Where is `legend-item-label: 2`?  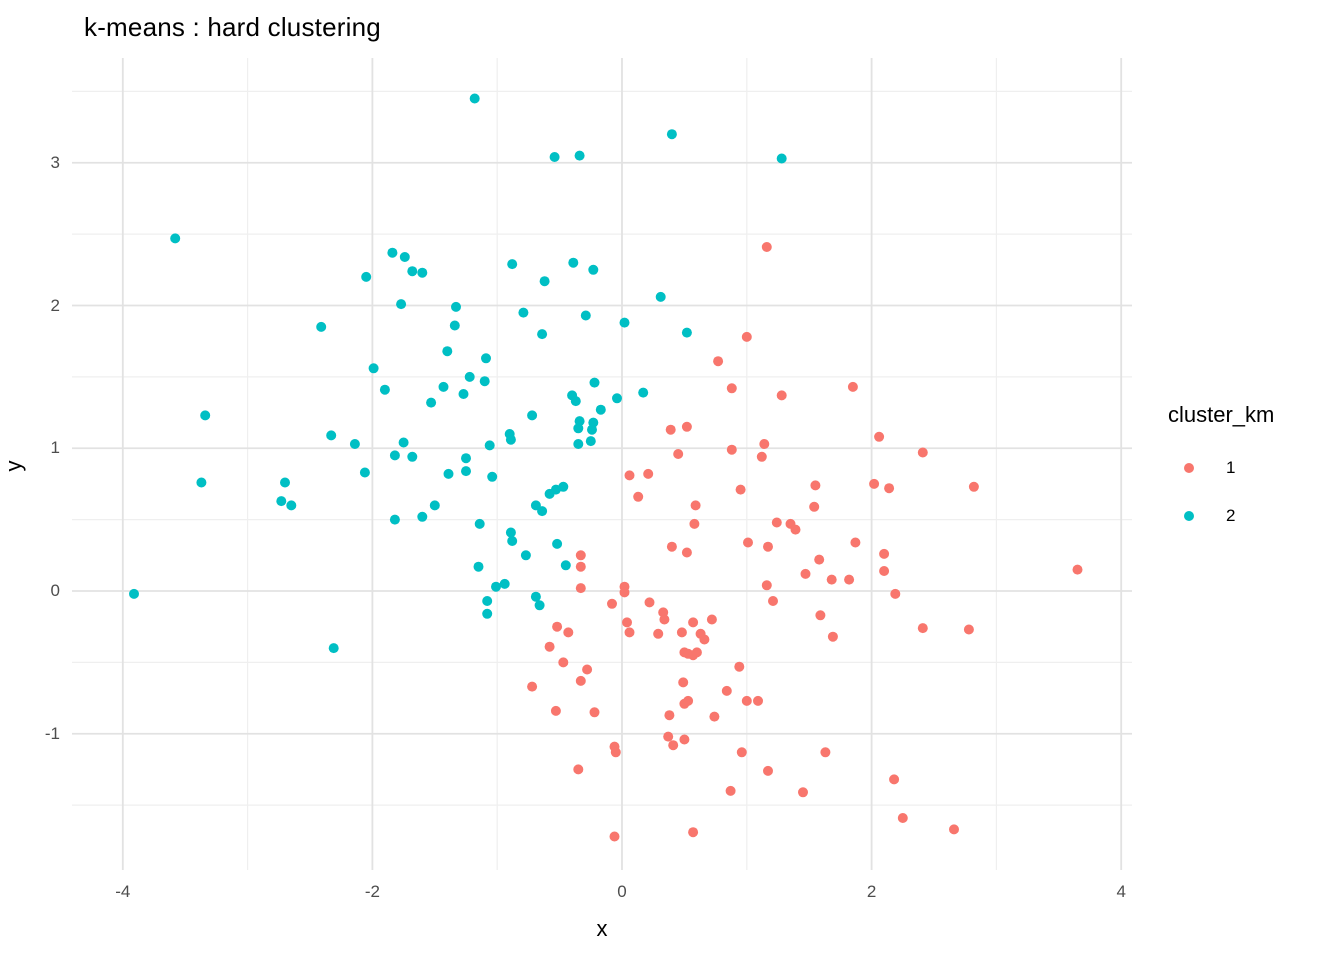
legend-item-label: 2 is located at coordinates (1231, 515).